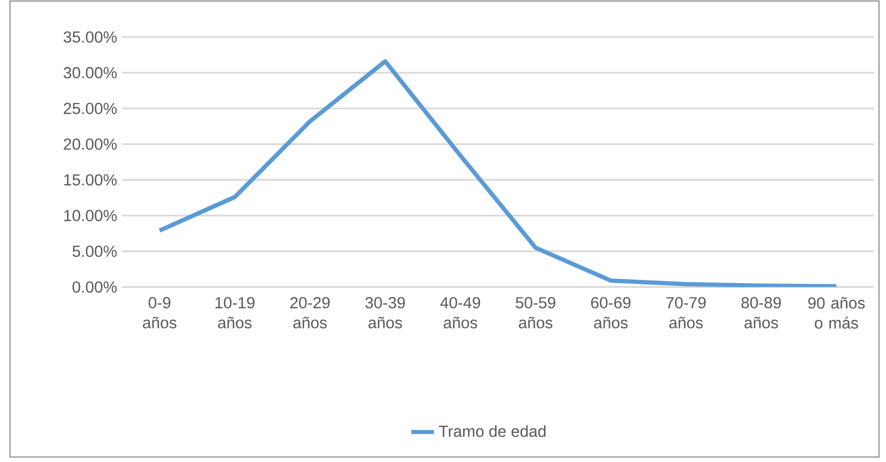  What do you see at coordinates (94, 287) in the screenshot?
I see `y-tick-label: 0.00%` at bounding box center [94, 287].